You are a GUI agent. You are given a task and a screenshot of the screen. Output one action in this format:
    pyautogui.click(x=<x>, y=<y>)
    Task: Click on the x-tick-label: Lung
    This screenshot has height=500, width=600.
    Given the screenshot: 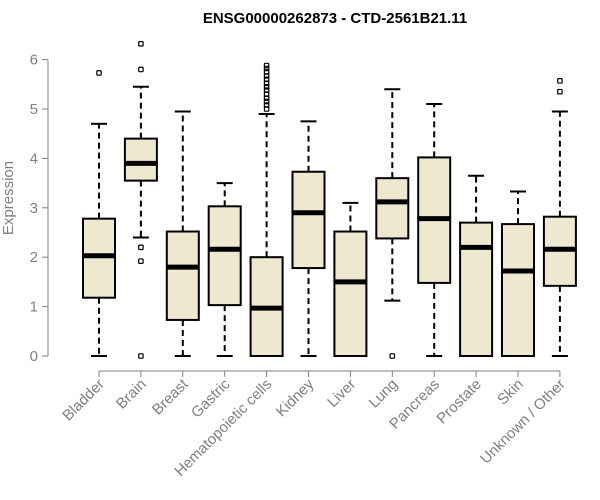 What is the action you would take?
    pyautogui.click(x=384, y=394)
    